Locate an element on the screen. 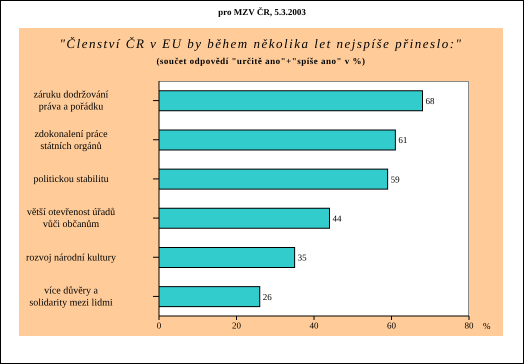 Image resolution: width=524 pixels, height=364 pixels. y-tick-label: zdokonalení práce státních orgánů is located at coordinates (71, 140).